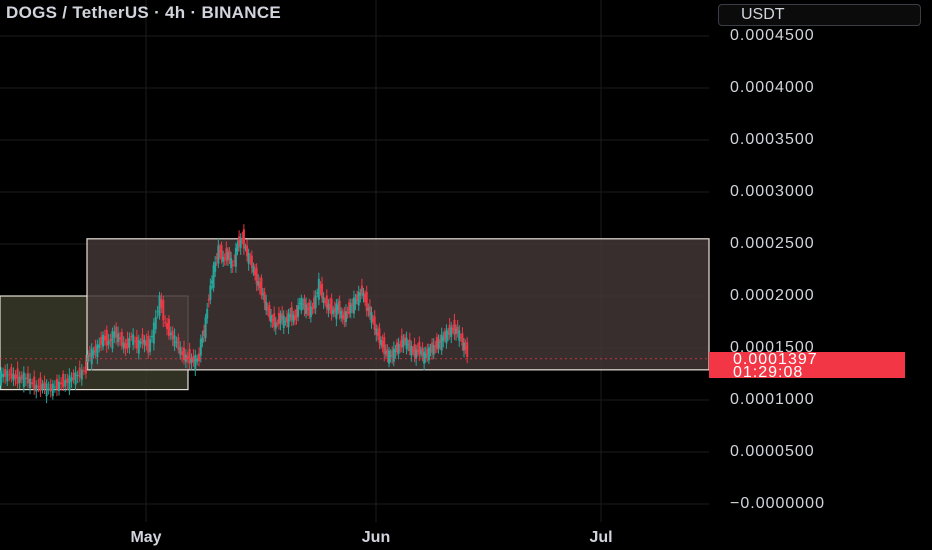 This screenshot has width=932, height=550. I want to click on y-tick-label: 0.0002000, so click(772, 295).